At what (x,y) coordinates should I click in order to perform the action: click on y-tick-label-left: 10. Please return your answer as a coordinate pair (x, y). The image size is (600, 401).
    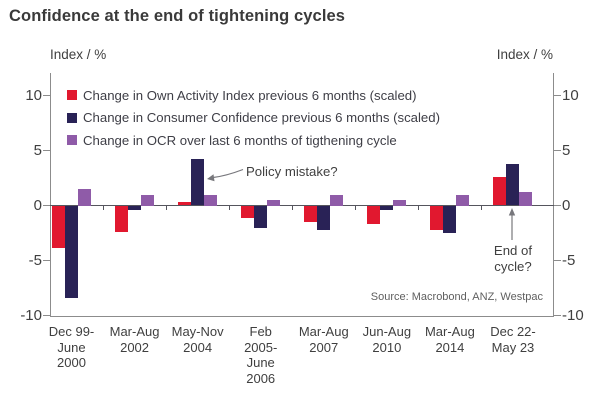
    Looking at the image, I should click on (33, 95).